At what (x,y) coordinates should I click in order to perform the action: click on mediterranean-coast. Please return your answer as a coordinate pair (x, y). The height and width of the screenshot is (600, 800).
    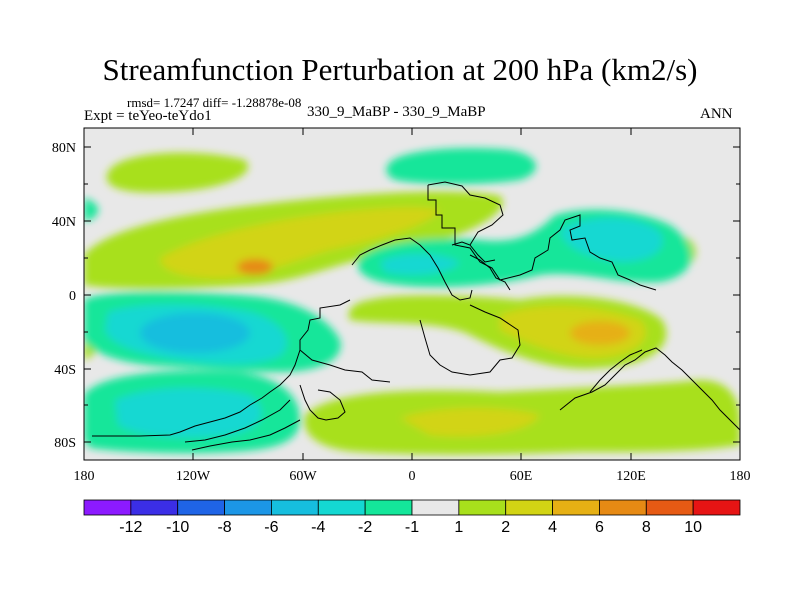
    Looking at the image, I should click on (412, 269).